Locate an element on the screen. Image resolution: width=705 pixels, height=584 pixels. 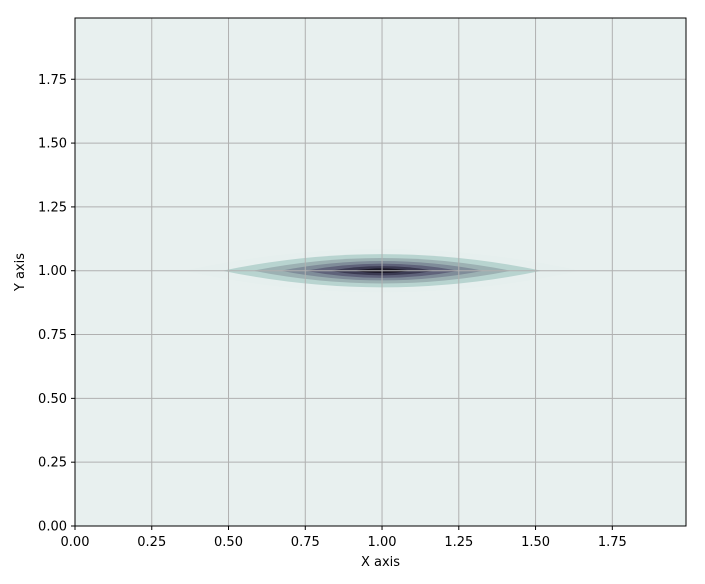
y-tick-label-6: 1.50 is located at coordinates (52, 144).